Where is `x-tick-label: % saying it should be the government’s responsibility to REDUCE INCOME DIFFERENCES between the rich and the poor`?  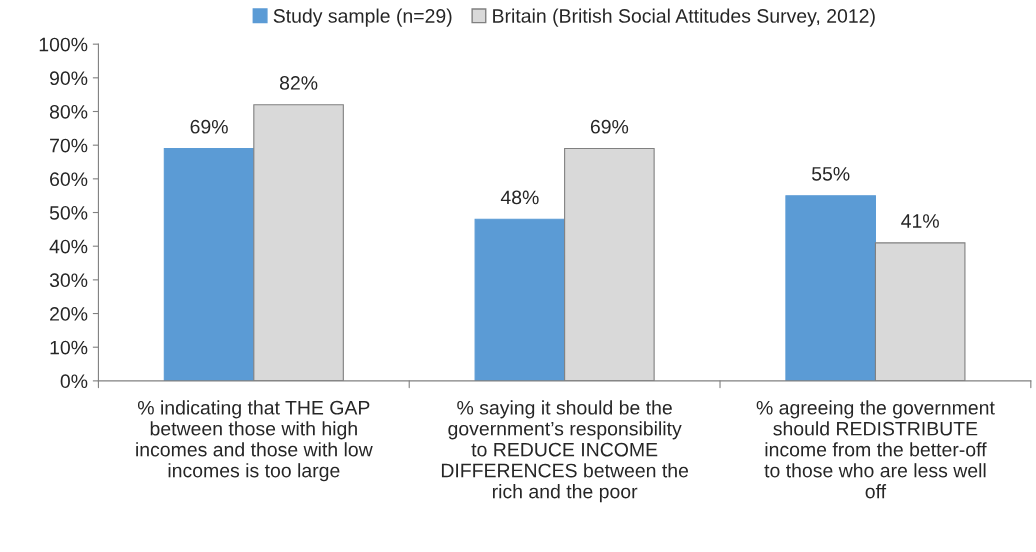
x-tick-label: % saying it should be the government’s responsibility to REDUCE INCOME DIFFERENCES between the rich and the poor is located at coordinates (565, 451).